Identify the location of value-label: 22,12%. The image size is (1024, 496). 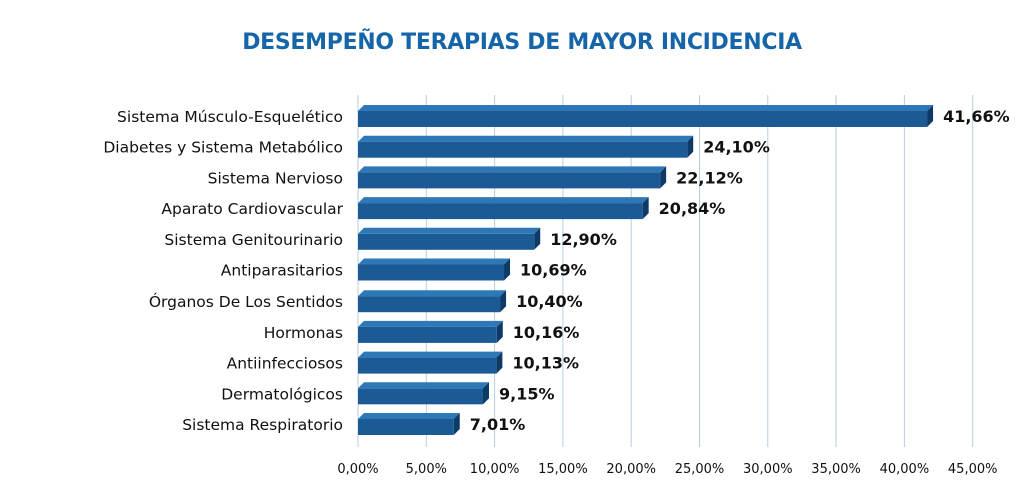
(709, 177).